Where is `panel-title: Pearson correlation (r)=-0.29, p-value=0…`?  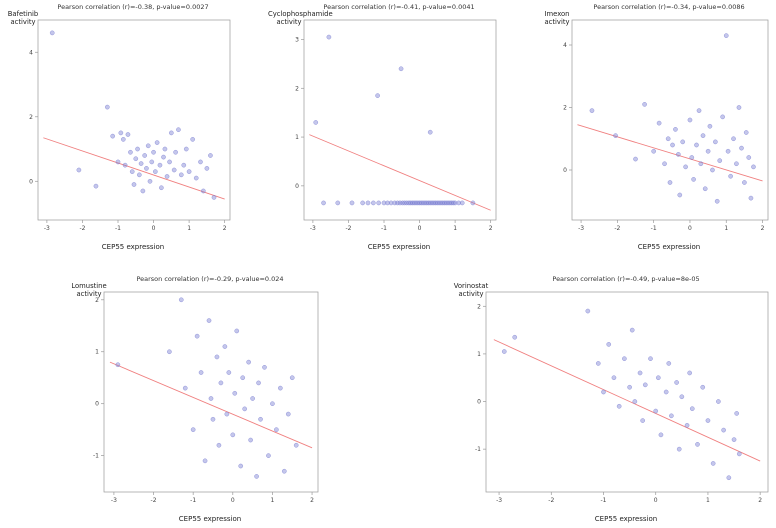 panel-title: Pearson correlation (r)=-0.29, p-value=0… is located at coordinates (210, 279).